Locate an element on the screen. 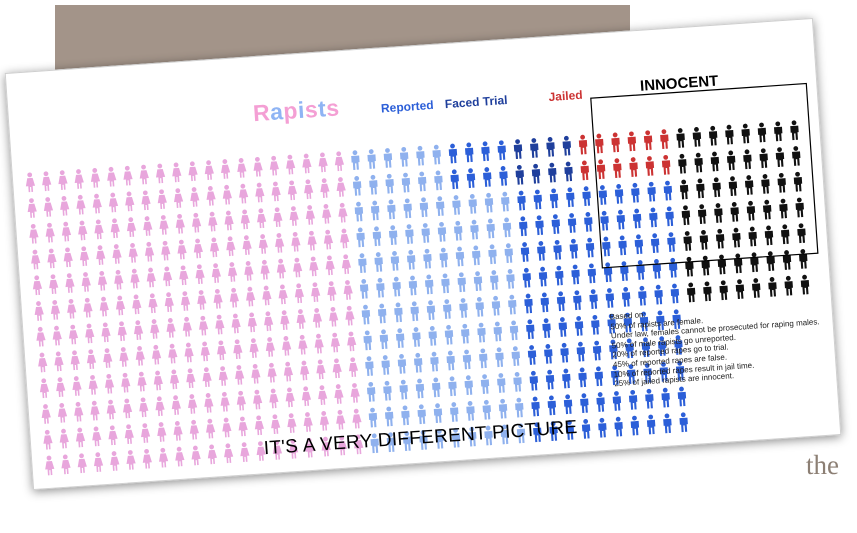 This screenshot has height=533, width=857. label-faced-trial: Faced Trial is located at coordinates (476, 102).